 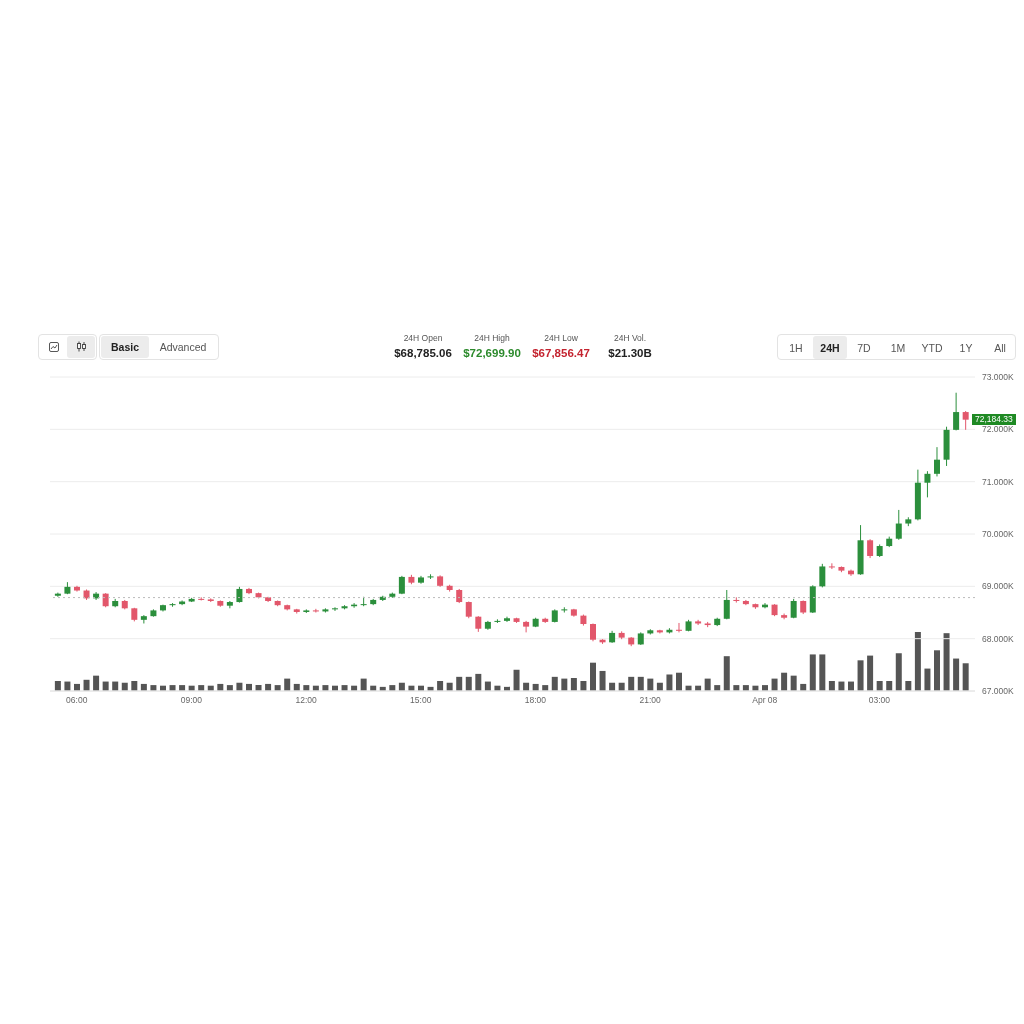 What do you see at coordinates (159, 347) in the screenshot?
I see `mode-toggle: Basic Advanced` at bounding box center [159, 347].